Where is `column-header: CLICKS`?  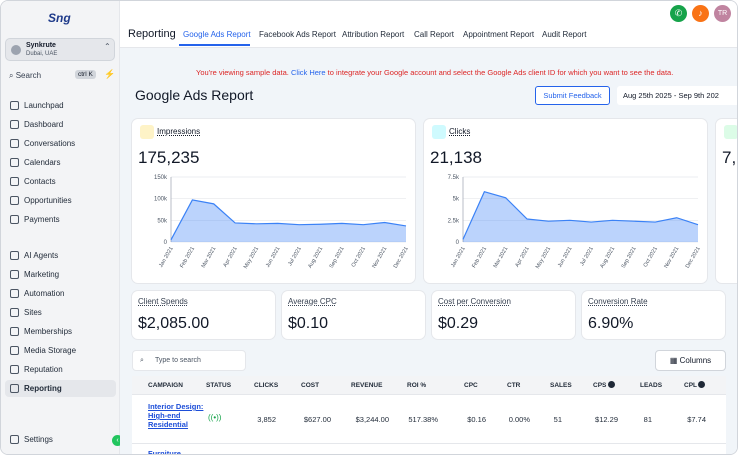 column-header: CLICKS is located at coordinates (266, 385).